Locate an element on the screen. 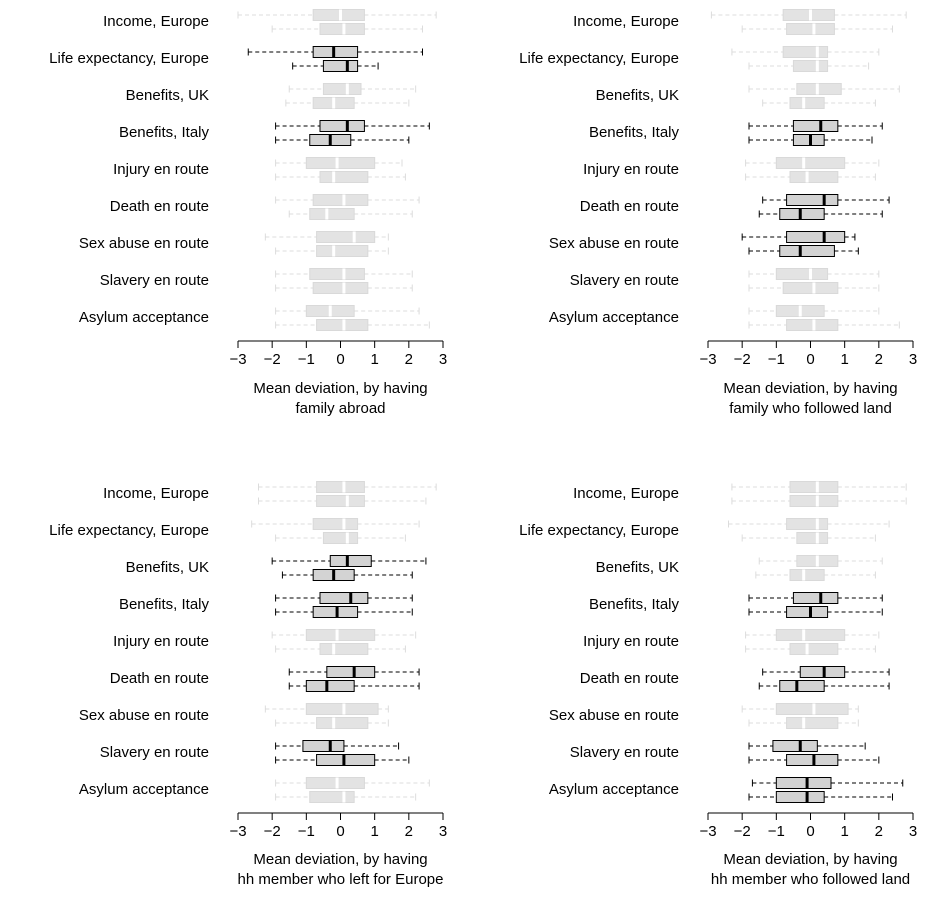 Image resolution: width=938 pixels, height=901 pixels. x-tick-label: −3 is located at coordinates (707, 831).